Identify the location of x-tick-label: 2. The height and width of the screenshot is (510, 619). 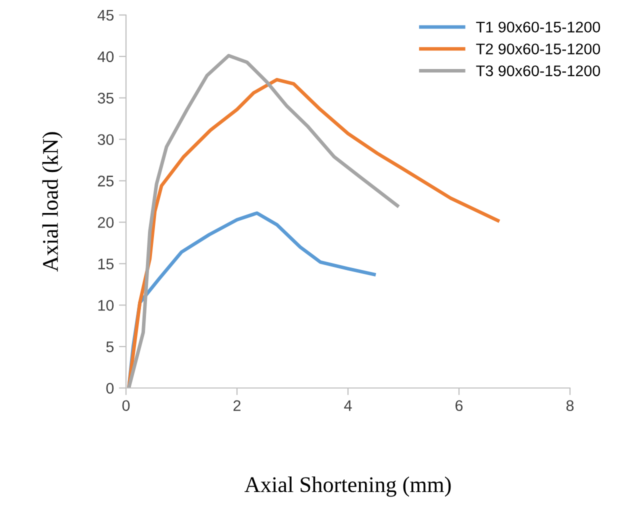
(237, 405).